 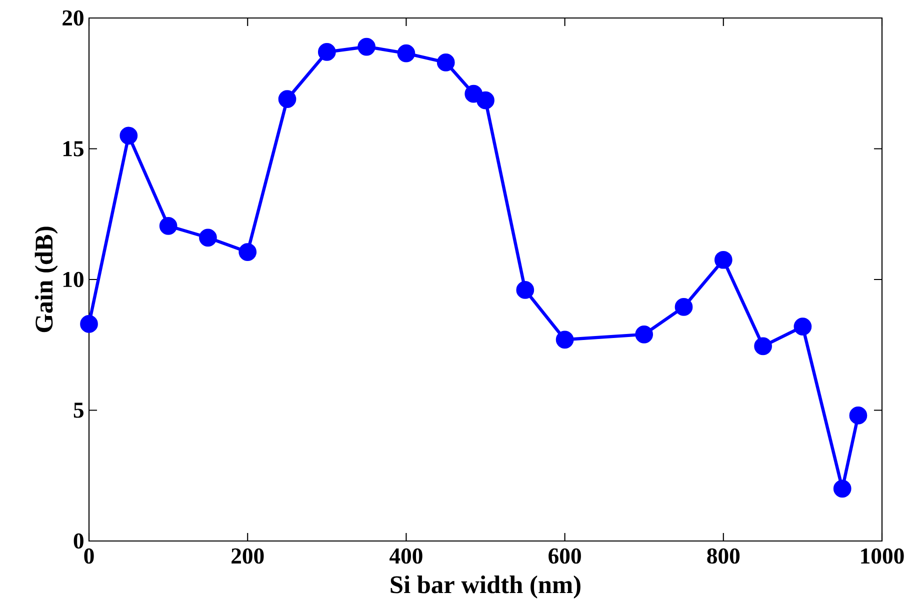 What do you see at coordinates (73, 280) in the screenshot?
I see `y-tick-label: 10` at bounding box center [73, 280].